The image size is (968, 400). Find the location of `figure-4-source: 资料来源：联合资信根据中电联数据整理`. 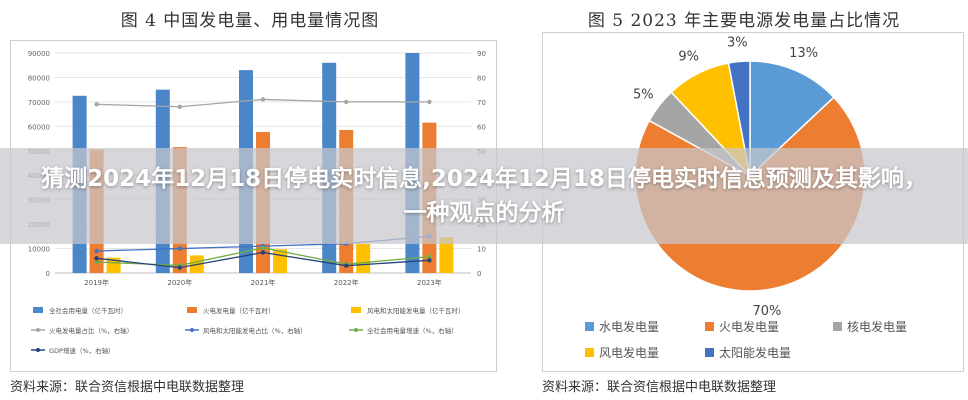

figure-4-source: 资料来源：联合资信根据中电联数据整理 is located at coordinates (127, 387).